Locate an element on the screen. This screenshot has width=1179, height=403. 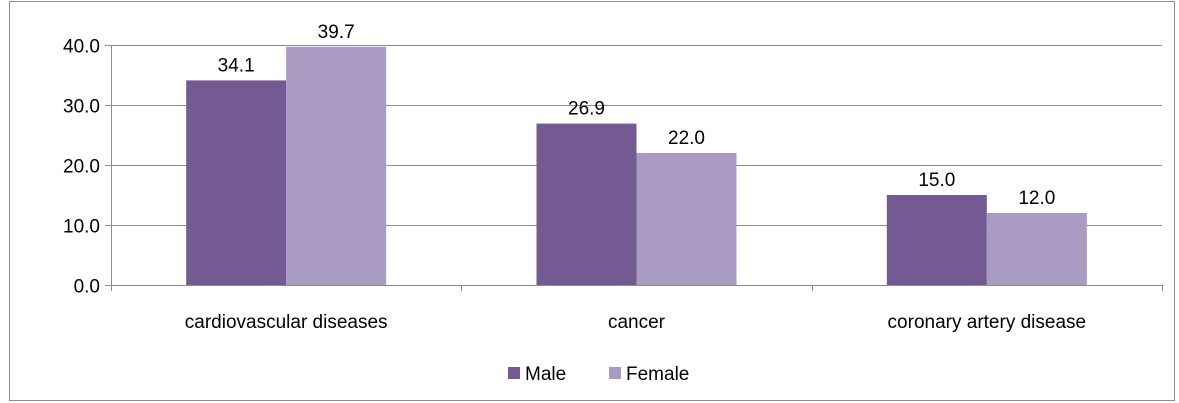
y-tick-label: 20.0 is located at coordinates (81, 167).